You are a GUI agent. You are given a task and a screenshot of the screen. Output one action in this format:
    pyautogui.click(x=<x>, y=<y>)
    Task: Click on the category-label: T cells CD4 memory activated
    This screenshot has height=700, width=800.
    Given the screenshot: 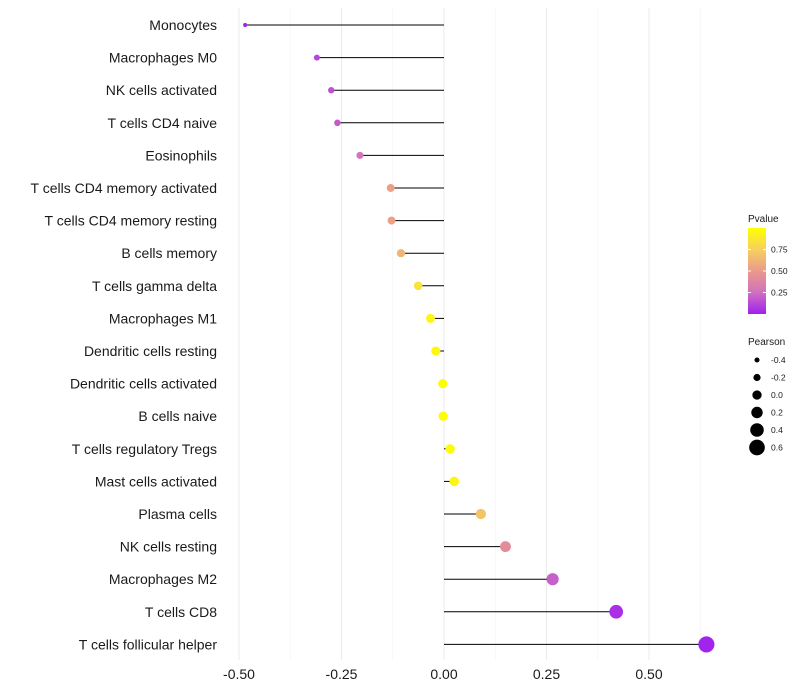 What is the action you would take?
    pyautogui.click(x=124, y=188)
    